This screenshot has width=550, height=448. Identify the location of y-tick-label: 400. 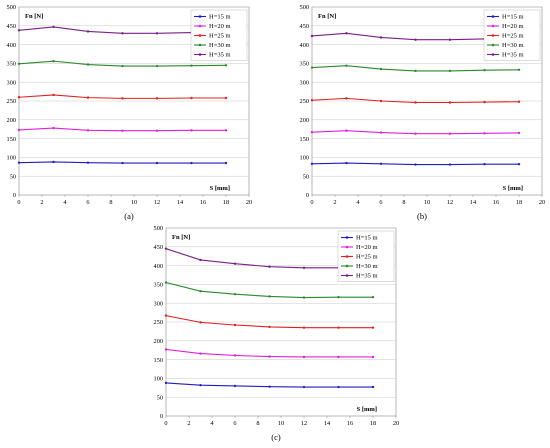
(304, 45).